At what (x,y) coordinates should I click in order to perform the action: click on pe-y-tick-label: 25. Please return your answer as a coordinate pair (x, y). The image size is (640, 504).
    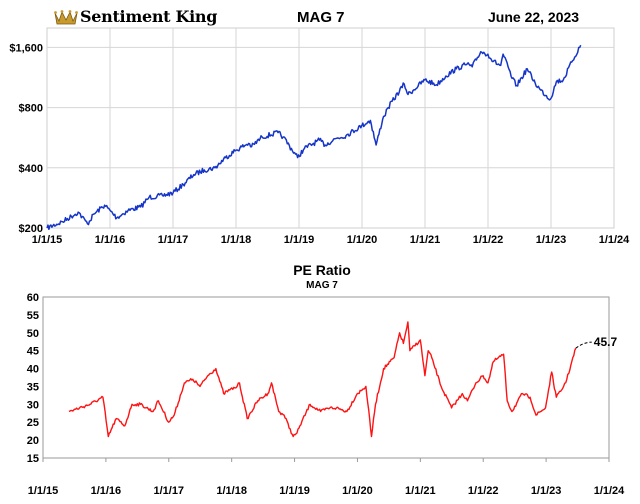
    Looking at the image, I should click on (33, 423).